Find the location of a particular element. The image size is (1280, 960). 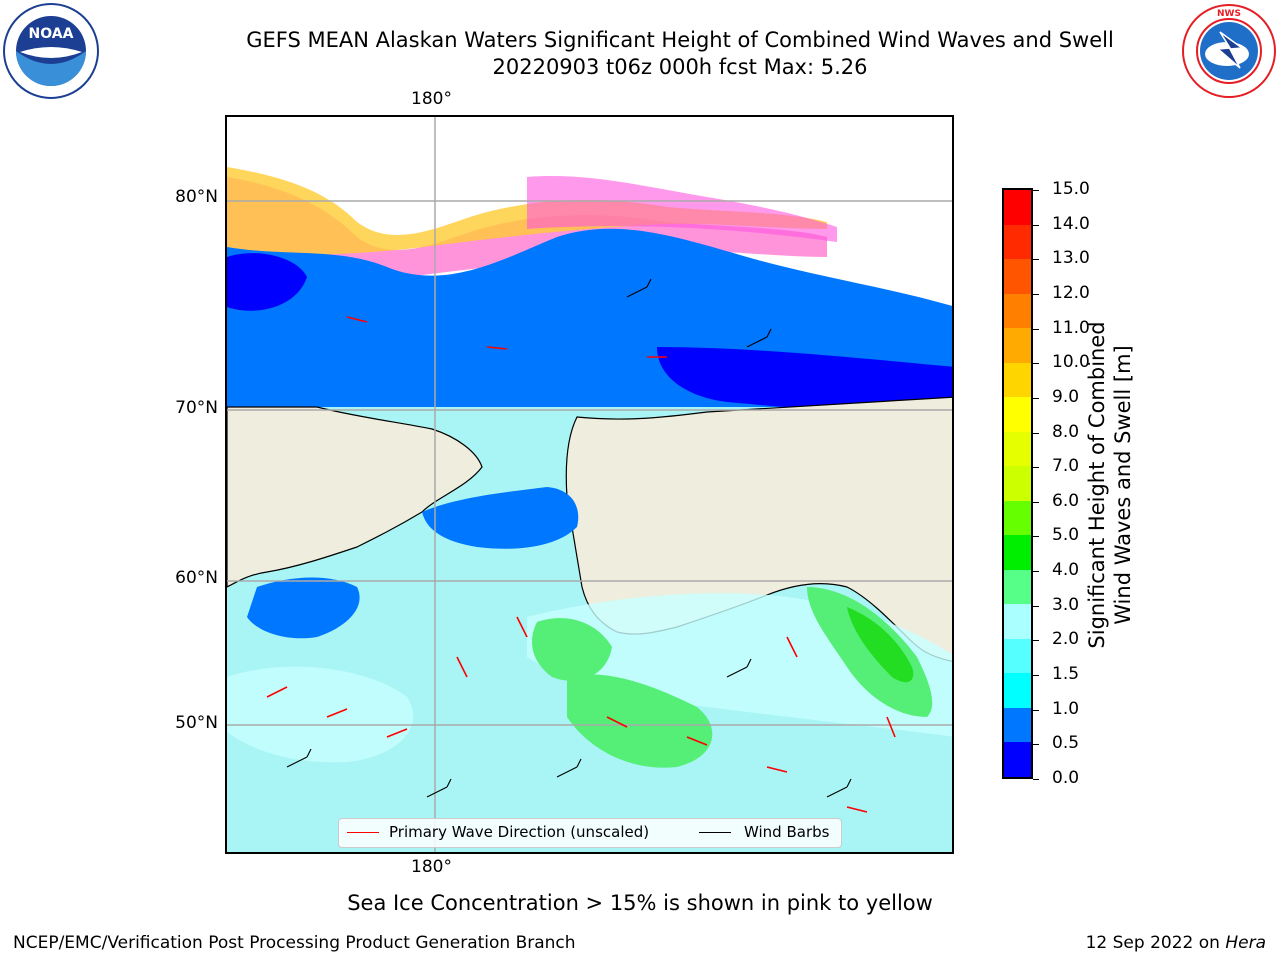

colorbar-label-line2: Wind Waves and Swell [m] is located at coordinates (1123, 485).